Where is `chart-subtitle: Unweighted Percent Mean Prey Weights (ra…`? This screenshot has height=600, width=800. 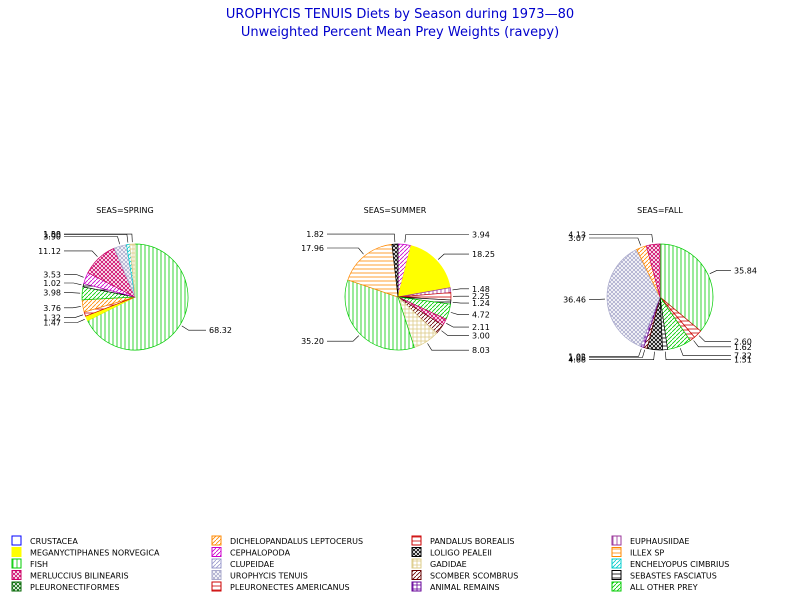
chart-subtitle: Unweighted Percent Mean Prey Weights (ra… is located at coordinates (400, 32).